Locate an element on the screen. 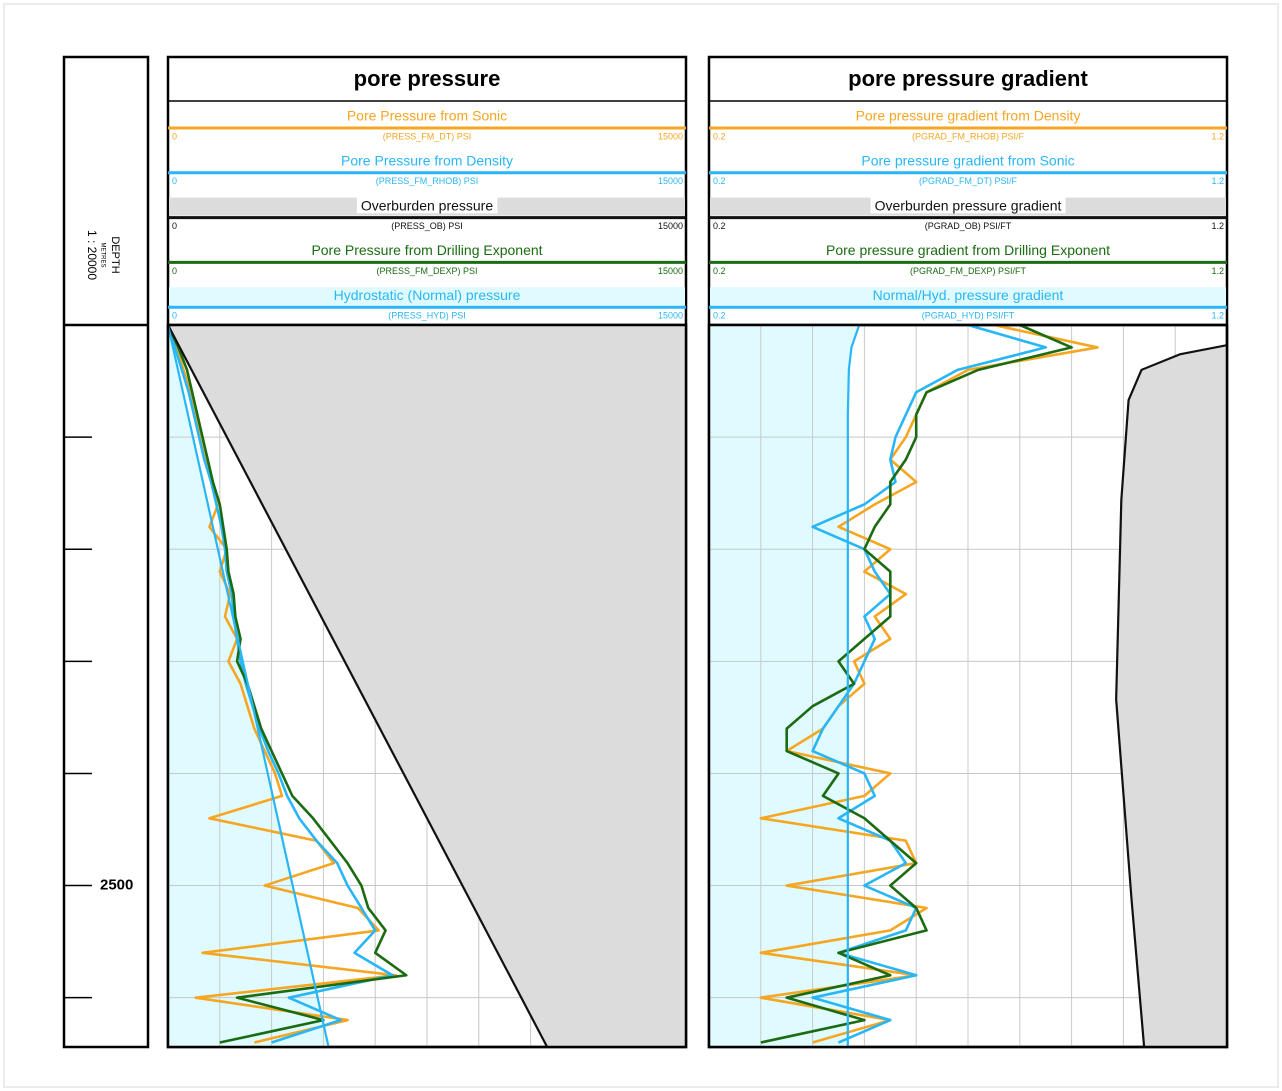  series-name: Pore Pressure from Drilling Exponent is located at coordinates (426, 250).